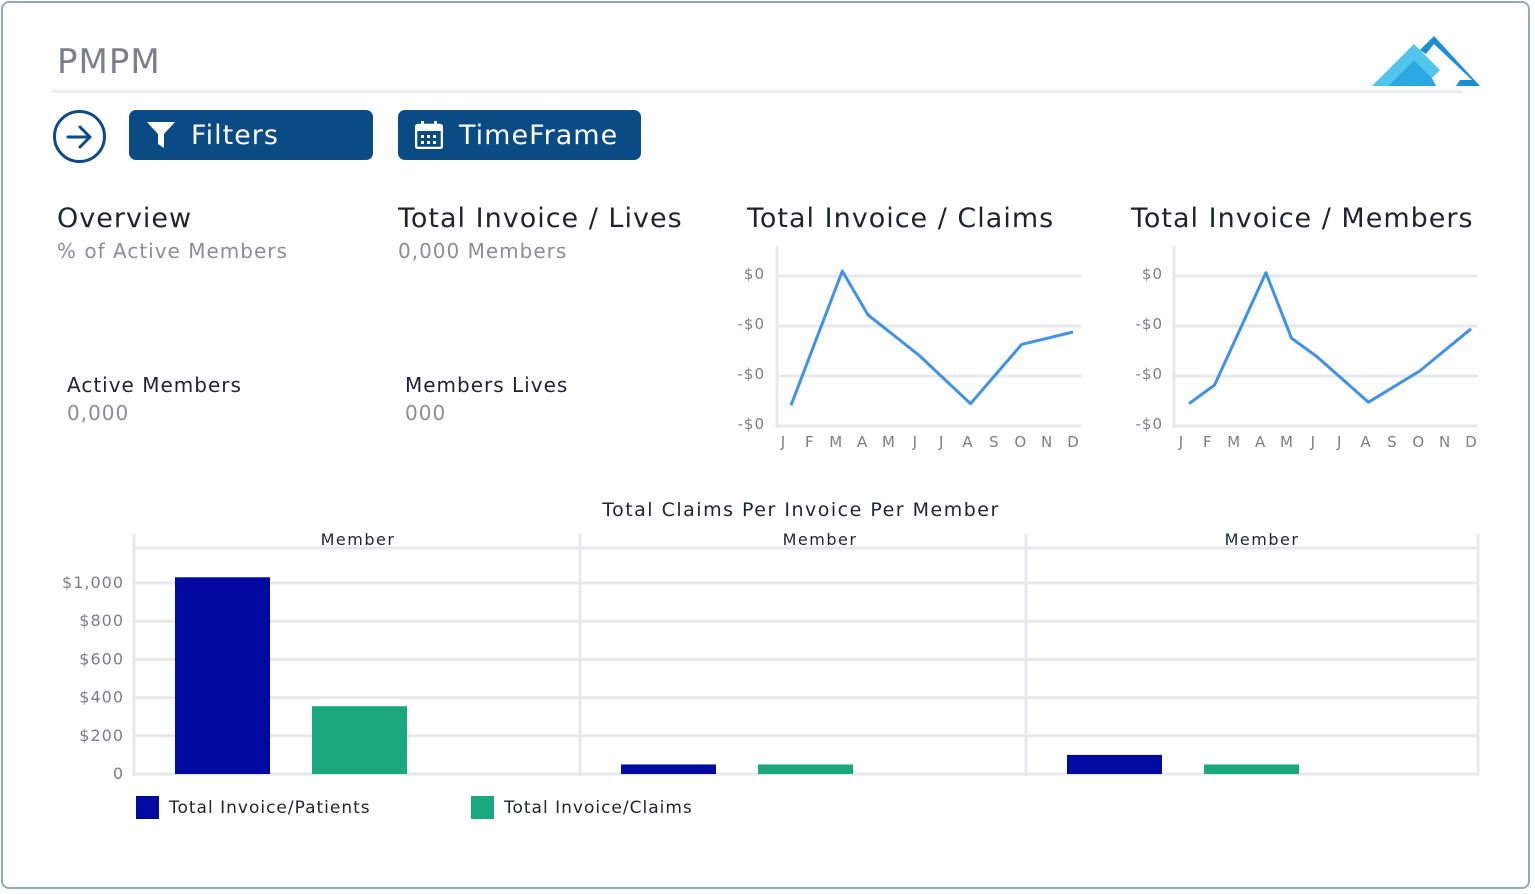  What do you see at coordinates (1392, 442) in the screenshot?
I see `members-x-tick-label: S` at bounding box center [1392, 442].